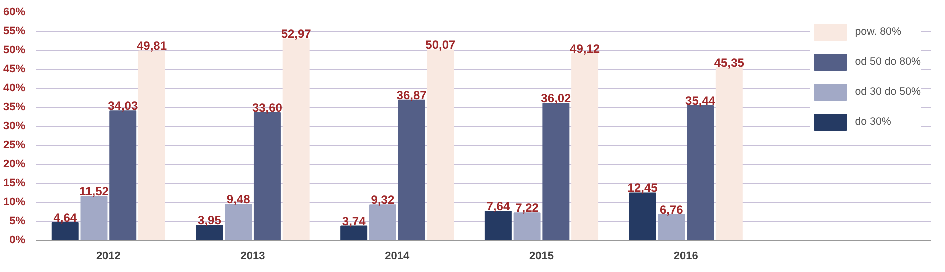  Describe the element at coordinates (14, 184) in the screenshot. I see `y-tick-label: 15%` at that location.